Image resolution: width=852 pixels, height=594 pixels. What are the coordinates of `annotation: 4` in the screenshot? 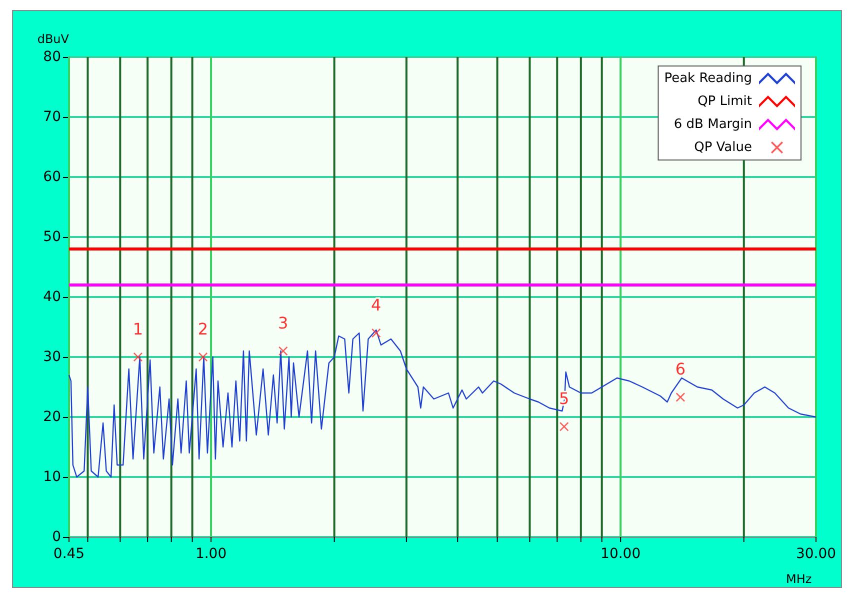 It's located at (376, 305).